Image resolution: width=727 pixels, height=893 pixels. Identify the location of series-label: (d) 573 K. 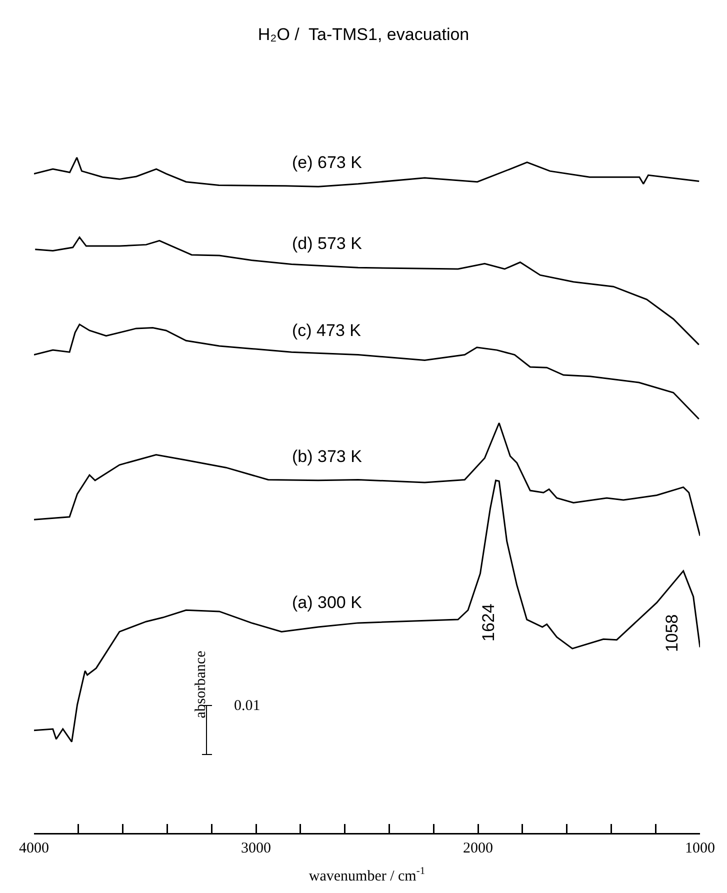
(327, 243).